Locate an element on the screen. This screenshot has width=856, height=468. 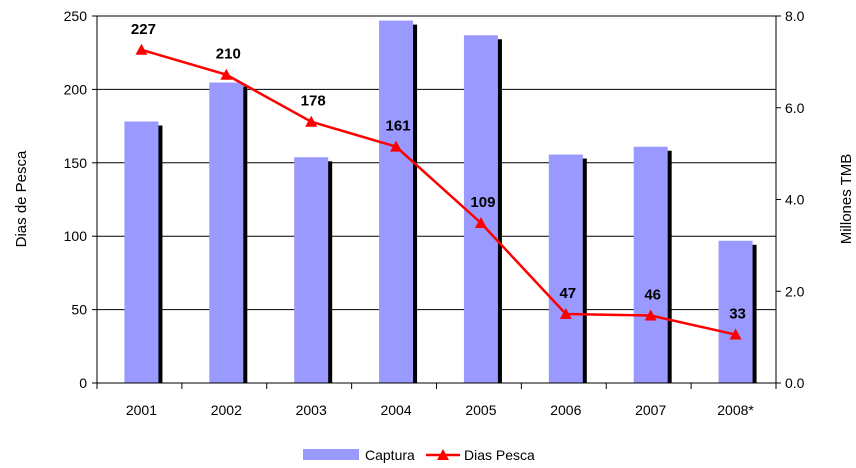
data-label: 33 is located at coordinates (737, 314).